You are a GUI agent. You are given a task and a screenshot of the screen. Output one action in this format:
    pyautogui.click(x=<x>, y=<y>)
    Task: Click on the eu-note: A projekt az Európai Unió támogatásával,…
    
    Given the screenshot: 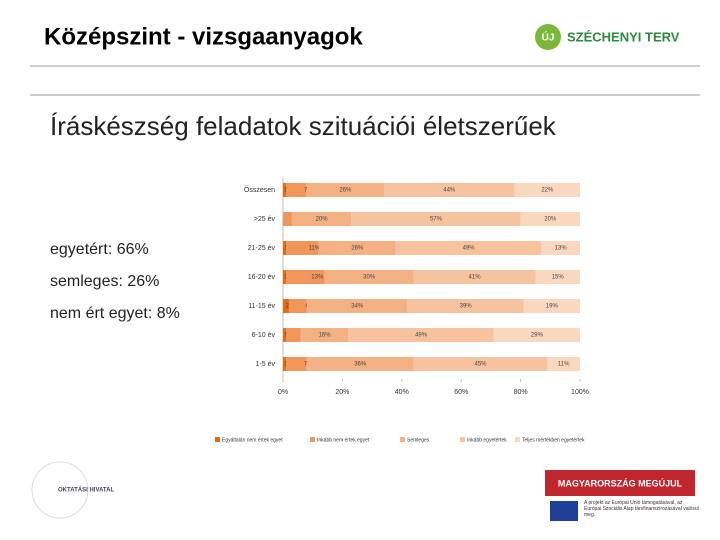 What is the action you would take?
    pyautogui.click(x=641, y=509)
    